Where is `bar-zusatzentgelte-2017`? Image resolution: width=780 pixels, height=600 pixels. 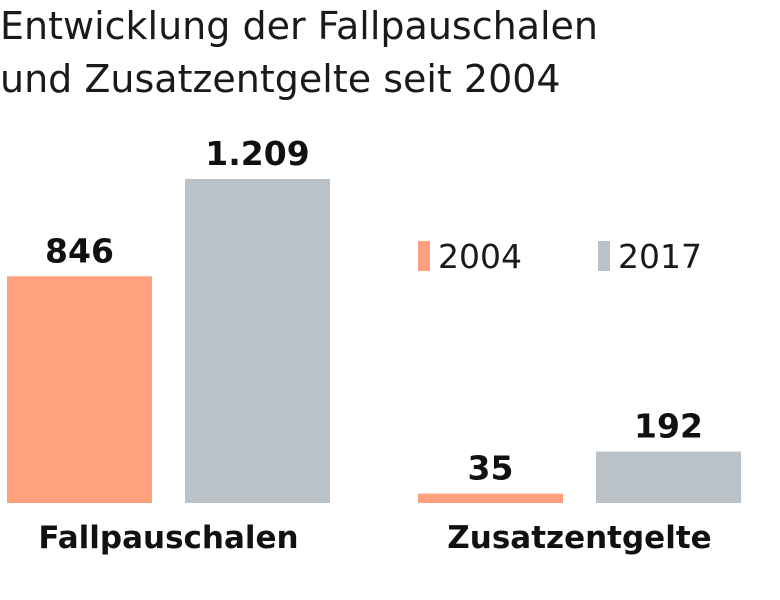 bar-zusatzentgelte-2017 is located at coordinates (668, 477).